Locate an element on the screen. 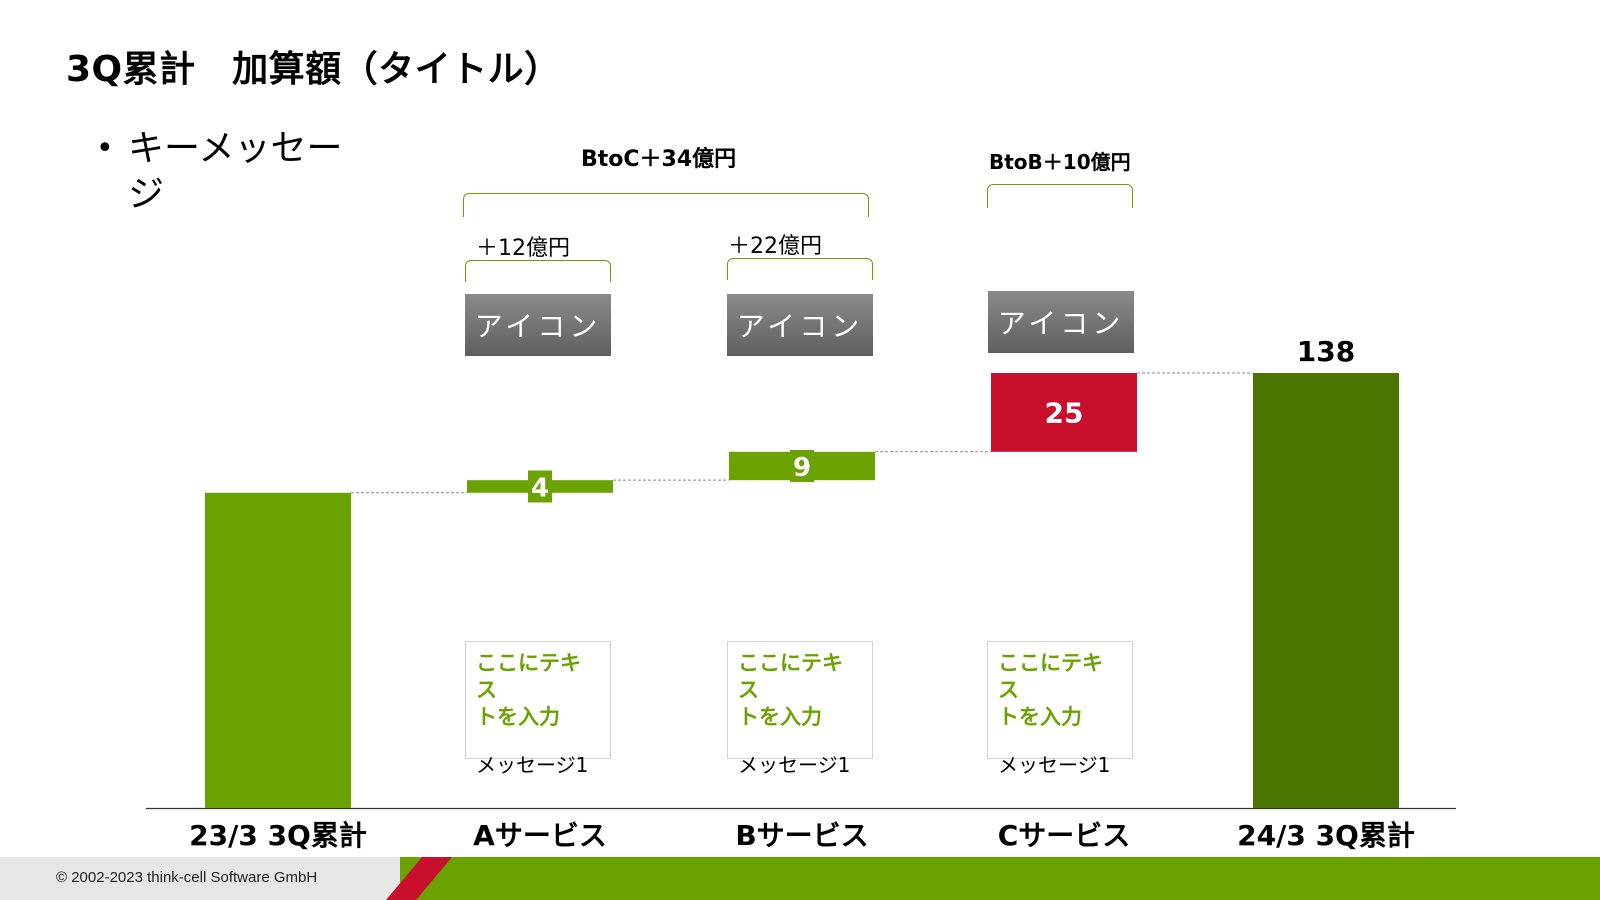 This screenshot has height=900, width=1600. key-message: • キーメッセージ is located at coordinates (231, 172).